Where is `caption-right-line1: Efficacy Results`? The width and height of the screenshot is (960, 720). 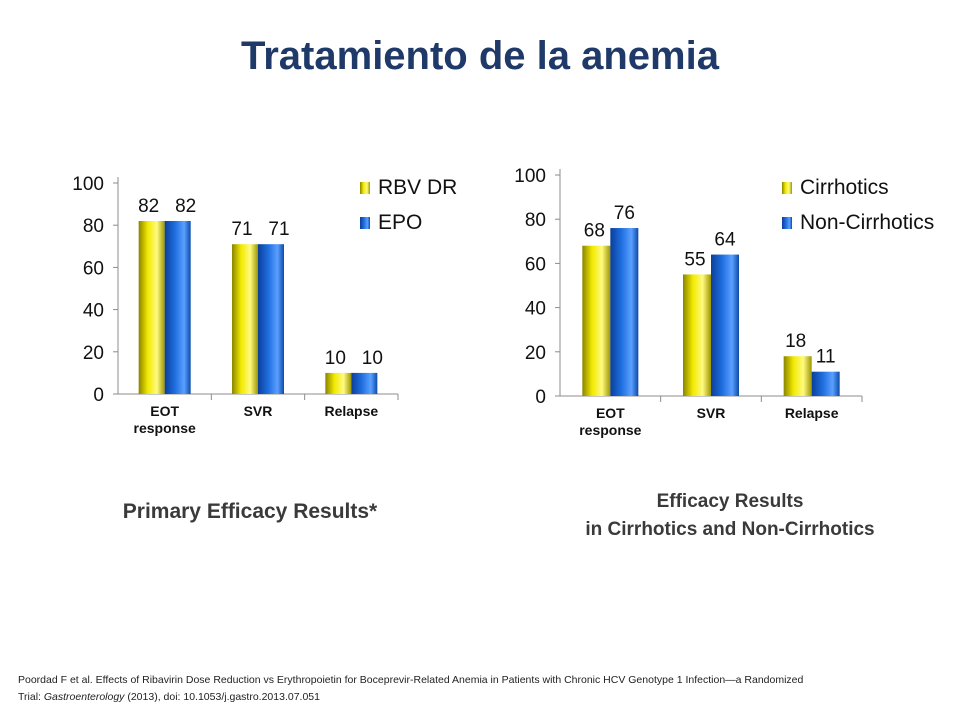
caption-right-line1: Efficacy Results is located at coordinates (730, 501).